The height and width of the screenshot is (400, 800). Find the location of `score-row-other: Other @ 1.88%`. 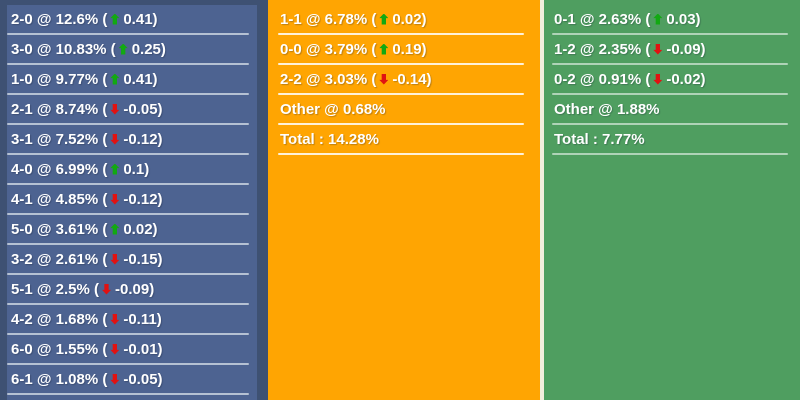

score-row-other: Other @ 1.88% is located at coordinates (607, 109).